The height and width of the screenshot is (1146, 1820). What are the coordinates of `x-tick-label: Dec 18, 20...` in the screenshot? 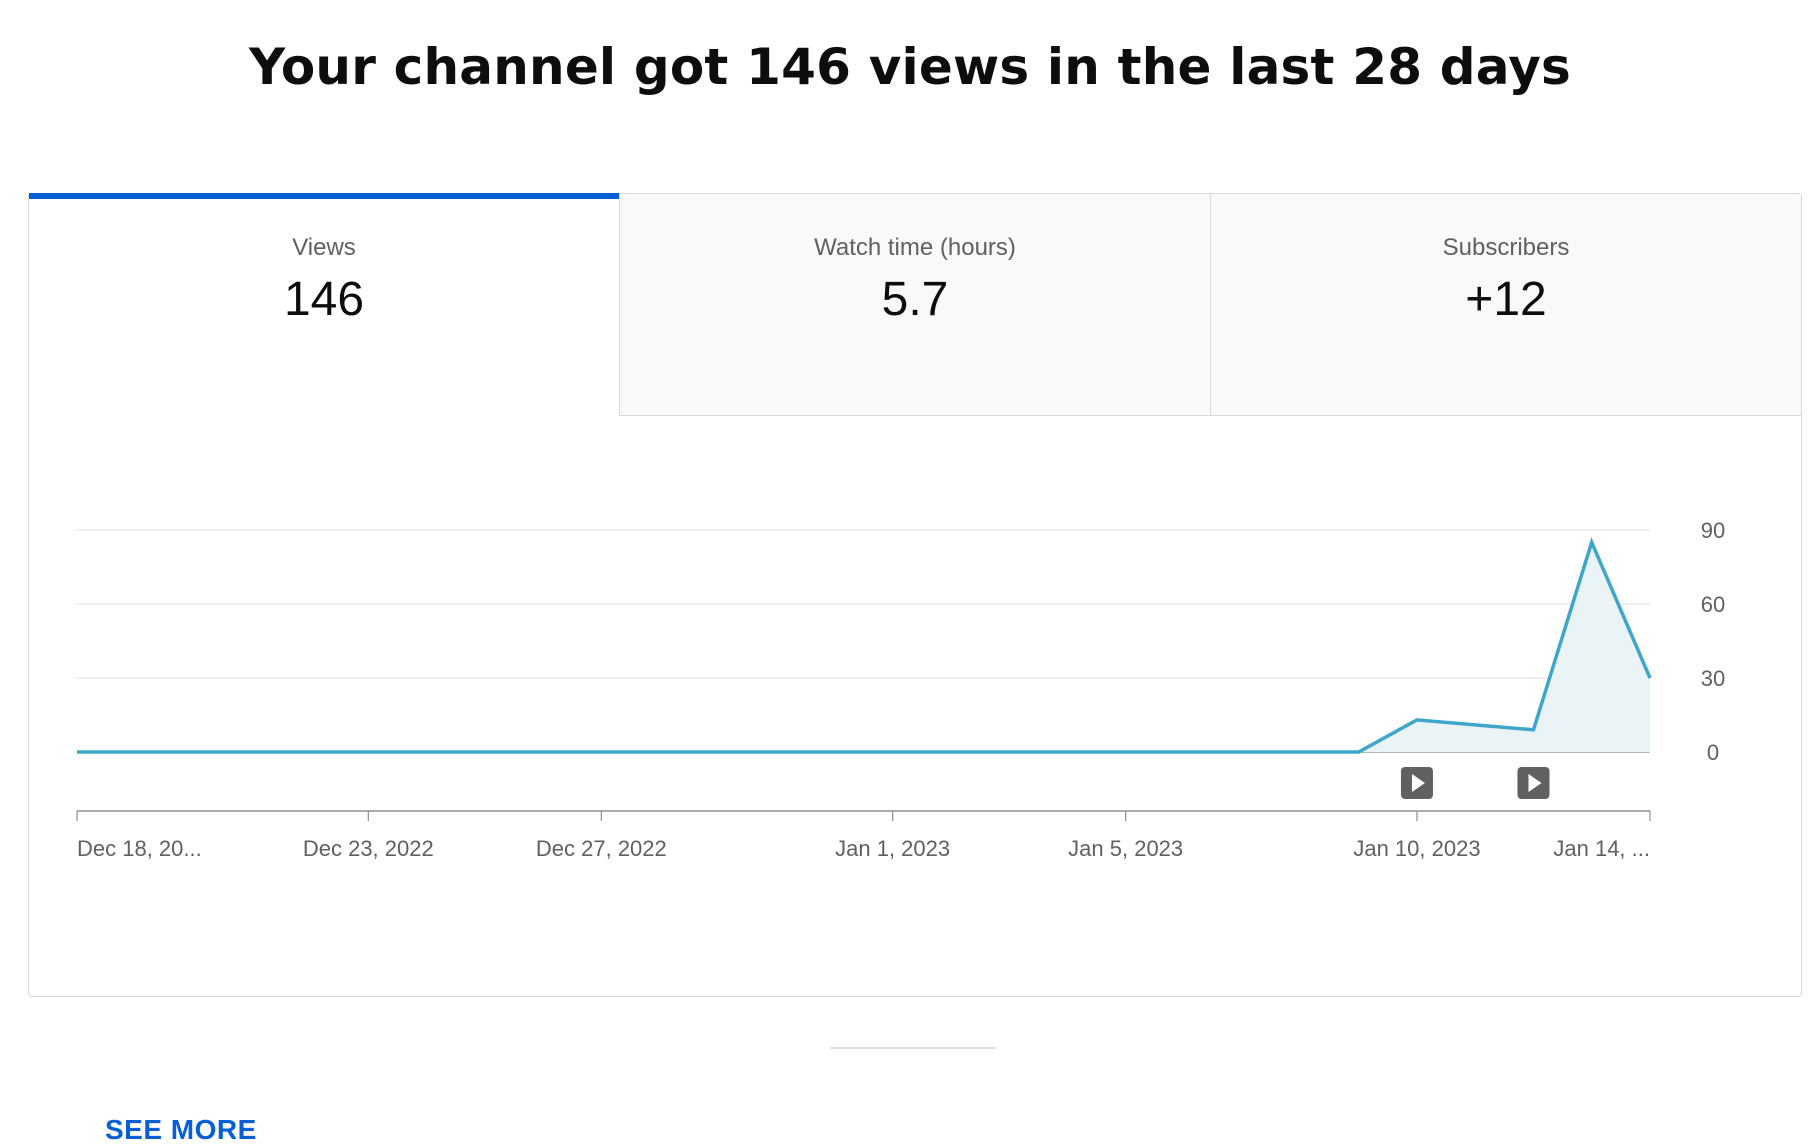 It's located at (139, 848).